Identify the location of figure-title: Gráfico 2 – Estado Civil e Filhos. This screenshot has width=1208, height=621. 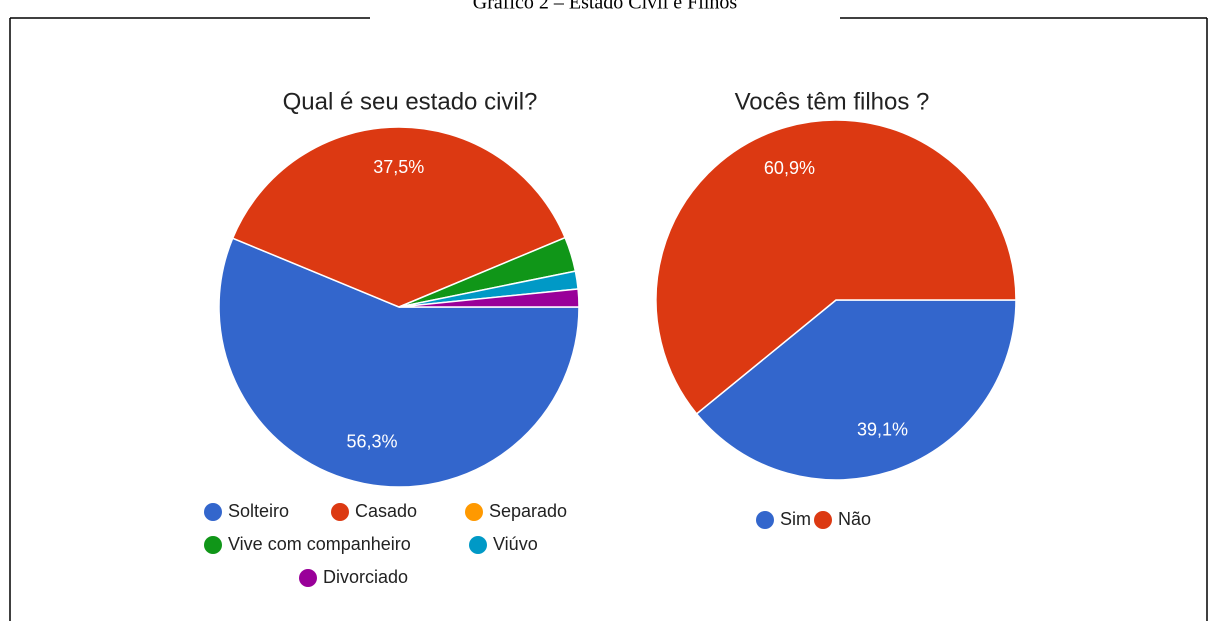
(605, 7).